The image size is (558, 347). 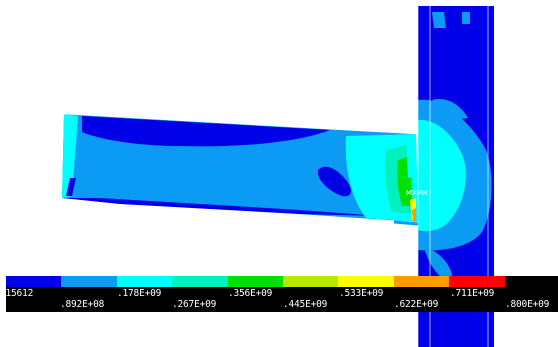 What do you see at coordinates (194, 304) in the screenshot?
I see `legend-value-4: .267E+09` at bounding box center [194, 304].